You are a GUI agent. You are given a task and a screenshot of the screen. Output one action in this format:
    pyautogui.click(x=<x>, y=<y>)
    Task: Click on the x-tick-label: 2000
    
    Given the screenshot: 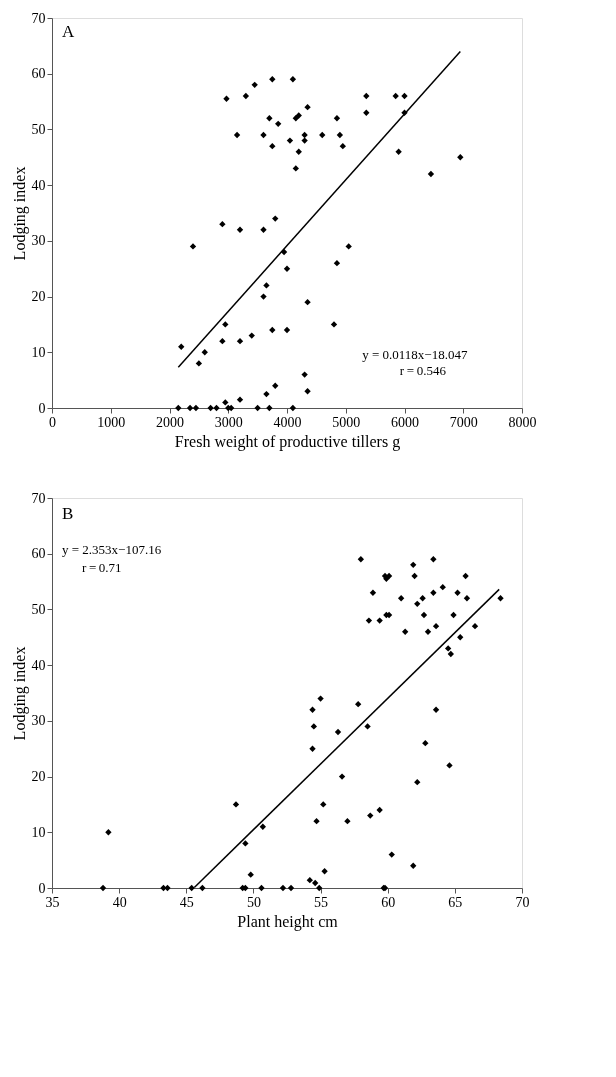 What is the action you would take?
    pyautogui.click(x=170, y=422)
    